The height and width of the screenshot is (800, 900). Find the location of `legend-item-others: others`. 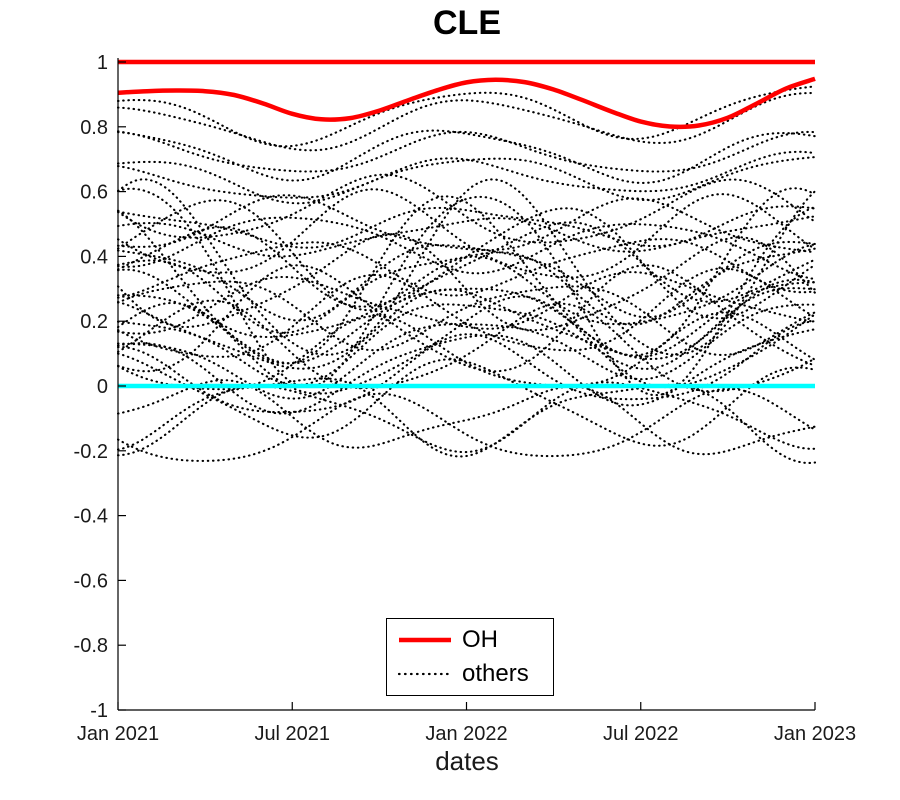

legend-item-others: others is located at coordinates (475, 674).